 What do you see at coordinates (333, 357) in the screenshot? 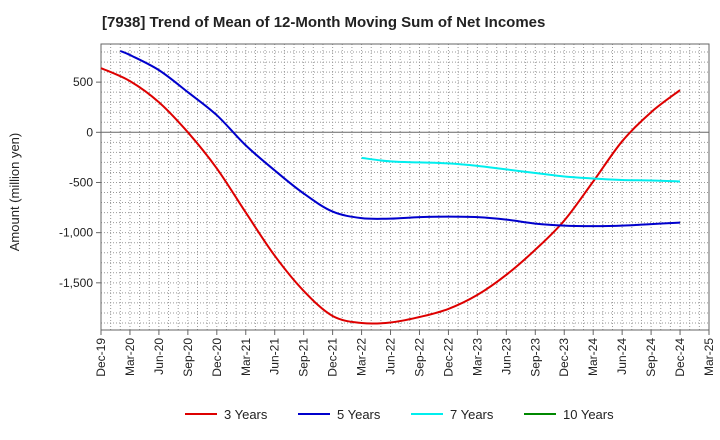
I see `x-tick-label: Dec-21` at bounding box center [333, 357].